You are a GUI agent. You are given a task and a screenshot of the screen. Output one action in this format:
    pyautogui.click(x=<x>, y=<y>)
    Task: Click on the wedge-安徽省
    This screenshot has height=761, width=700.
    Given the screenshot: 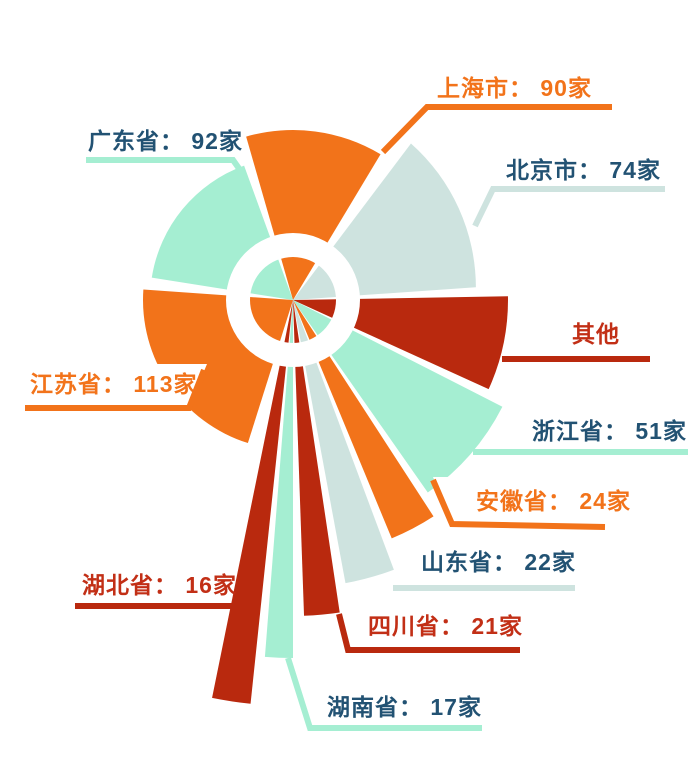 What is the action you would take?
    pyautogui.click(x=363, y=419)
    